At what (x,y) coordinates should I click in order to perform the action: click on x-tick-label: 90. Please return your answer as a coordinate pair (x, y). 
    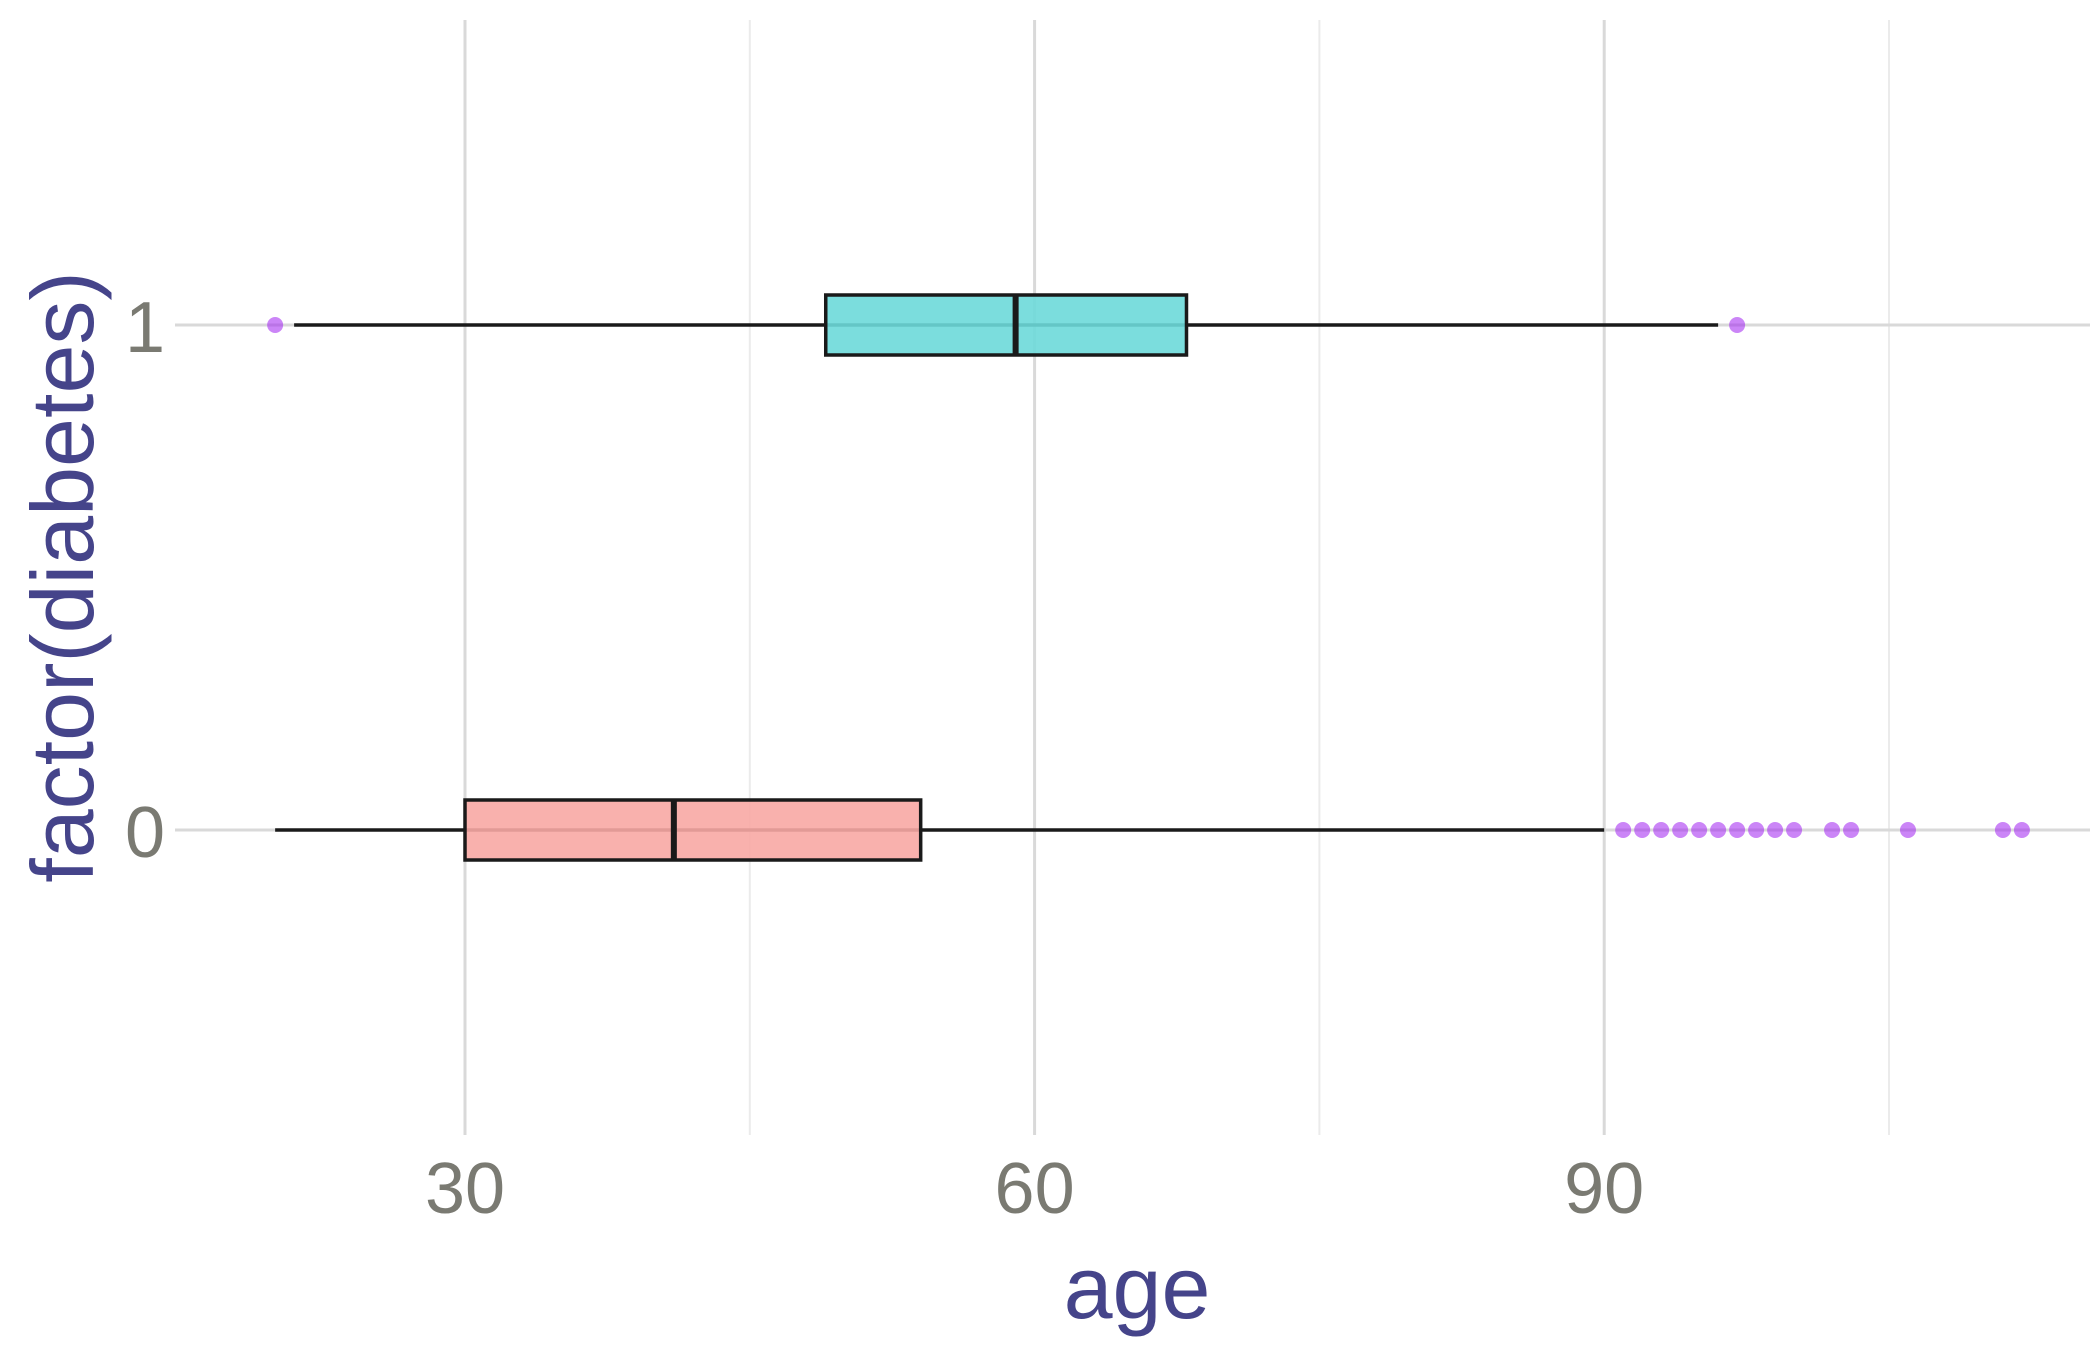
    Looking at the image, I should click on (1604, 1189).